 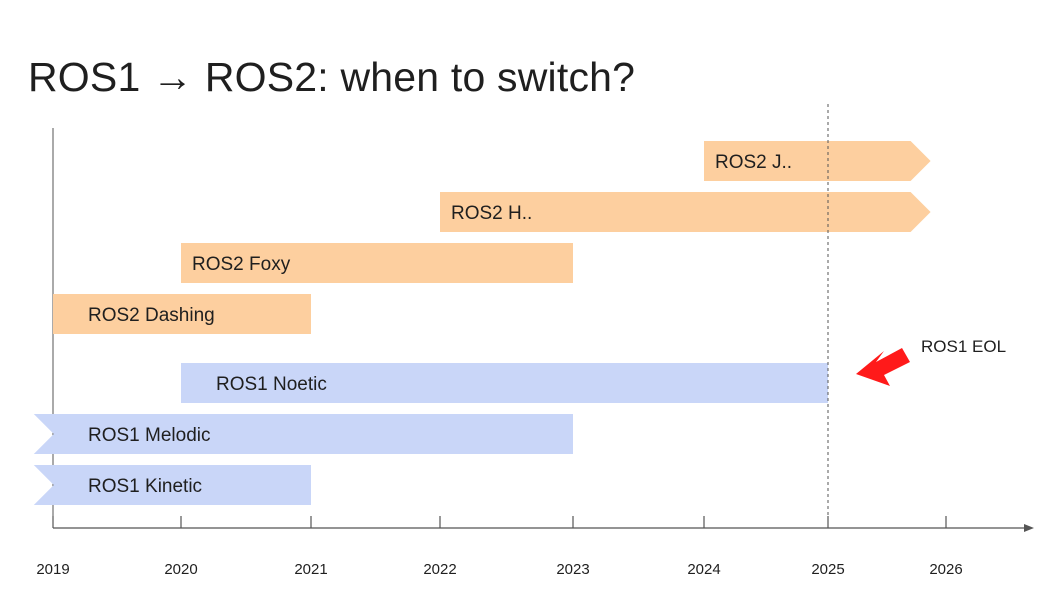 I want to click on release-label-ros1-kinetic: ROS1 Kinetic, so click(x=145, y=486).